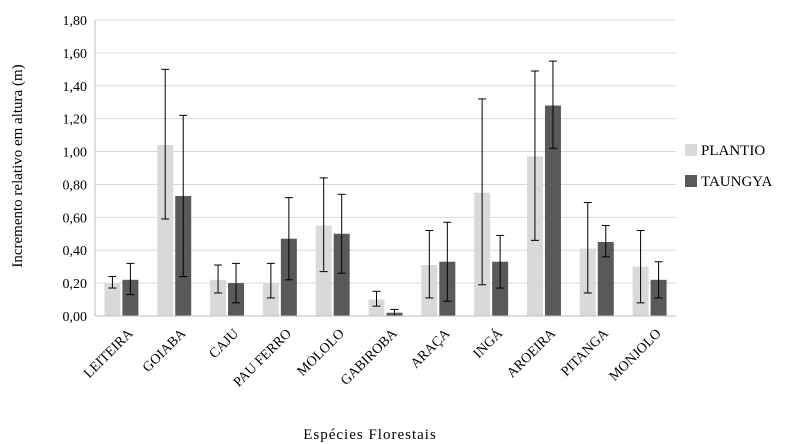 The image size is (796, 444). I want to click on y-tick-label: 1,80, so click(75, 21).